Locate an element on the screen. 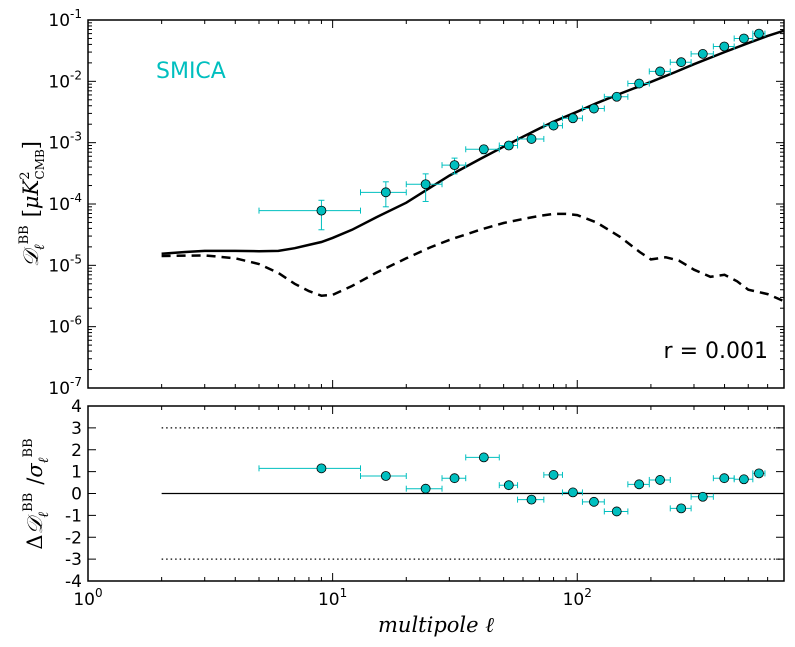 The width and height of the screenshot is (795, 647). bottom-y-tick-label: 4 is located at coordinates (76, 407).